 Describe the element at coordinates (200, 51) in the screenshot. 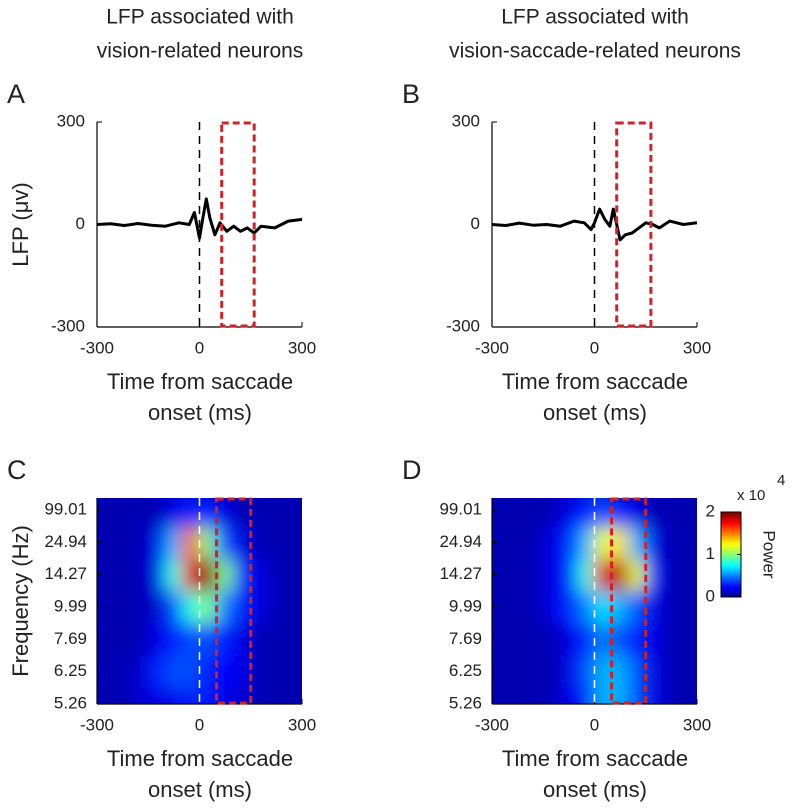

I see `panel-title: vision-related neurons` at that location.